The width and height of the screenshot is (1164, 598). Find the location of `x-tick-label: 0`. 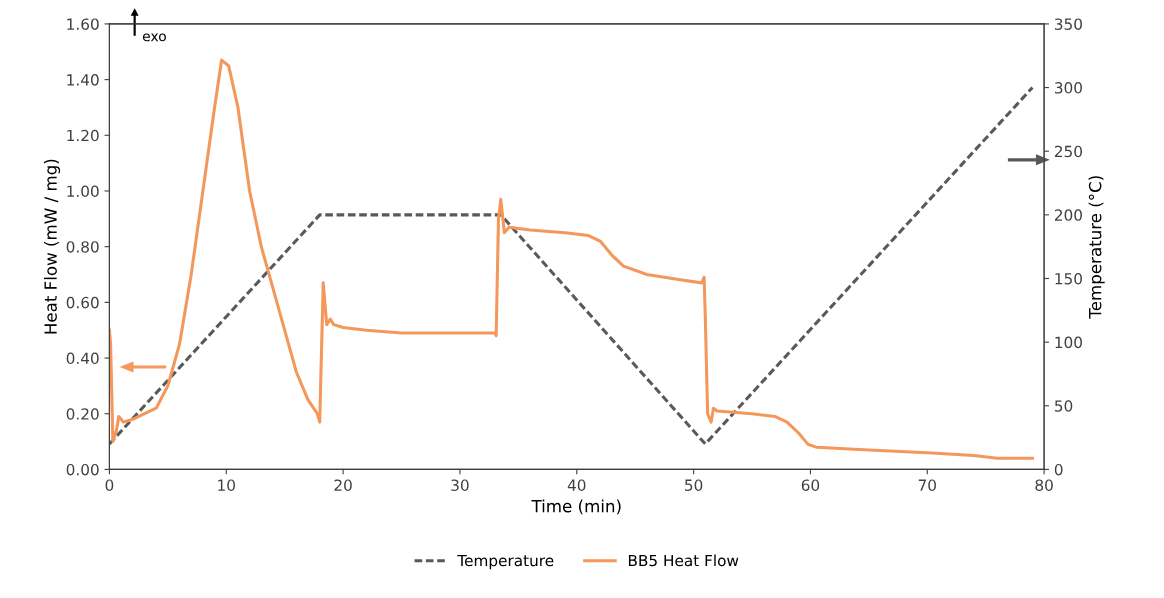

x-tick-label: 0 is located at coordinates (109, 485).